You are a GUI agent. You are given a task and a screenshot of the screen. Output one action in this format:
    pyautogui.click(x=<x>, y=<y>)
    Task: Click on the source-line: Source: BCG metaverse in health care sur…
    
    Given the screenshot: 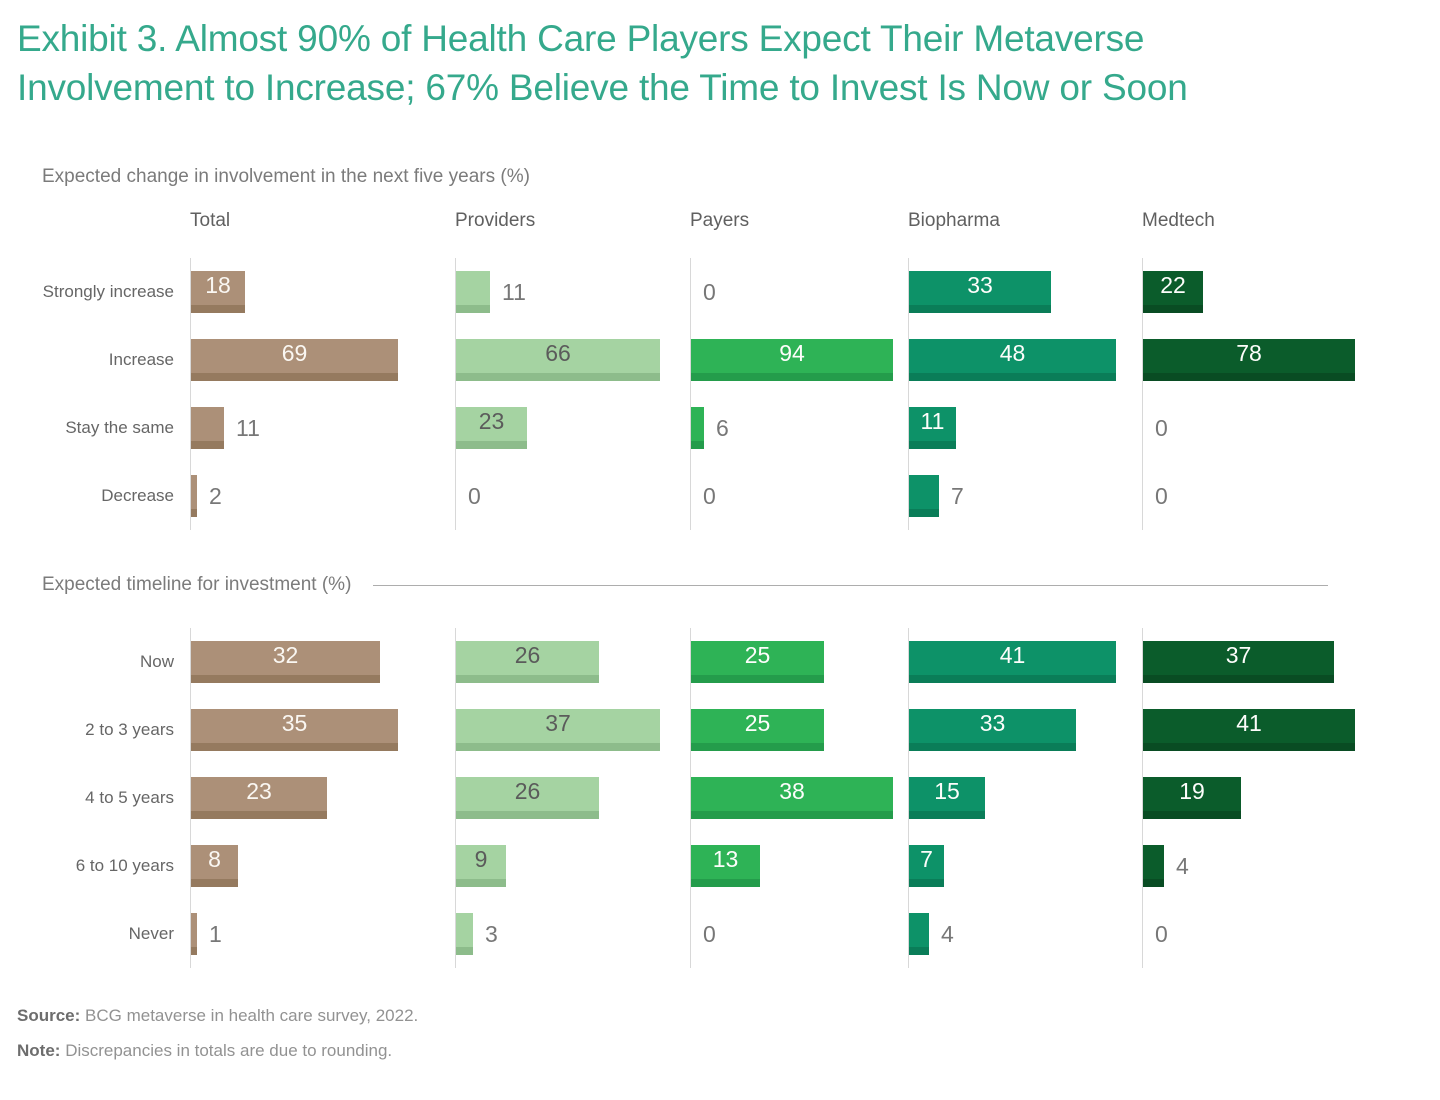 What is the action you would take?
    pyautogui.click(x=728, y=1015)
    